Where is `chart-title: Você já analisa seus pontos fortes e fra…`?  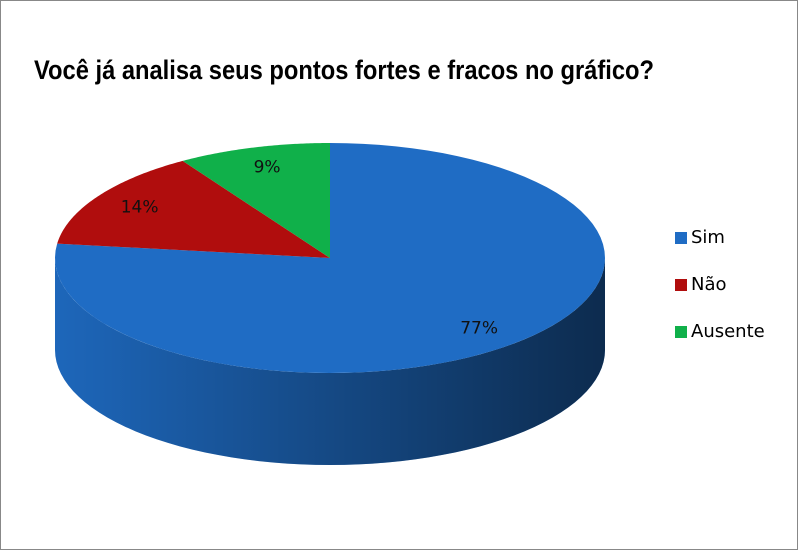
chart-title: Você já analisa seus pontos fortes e fra… is located at coordinates (344, 70).